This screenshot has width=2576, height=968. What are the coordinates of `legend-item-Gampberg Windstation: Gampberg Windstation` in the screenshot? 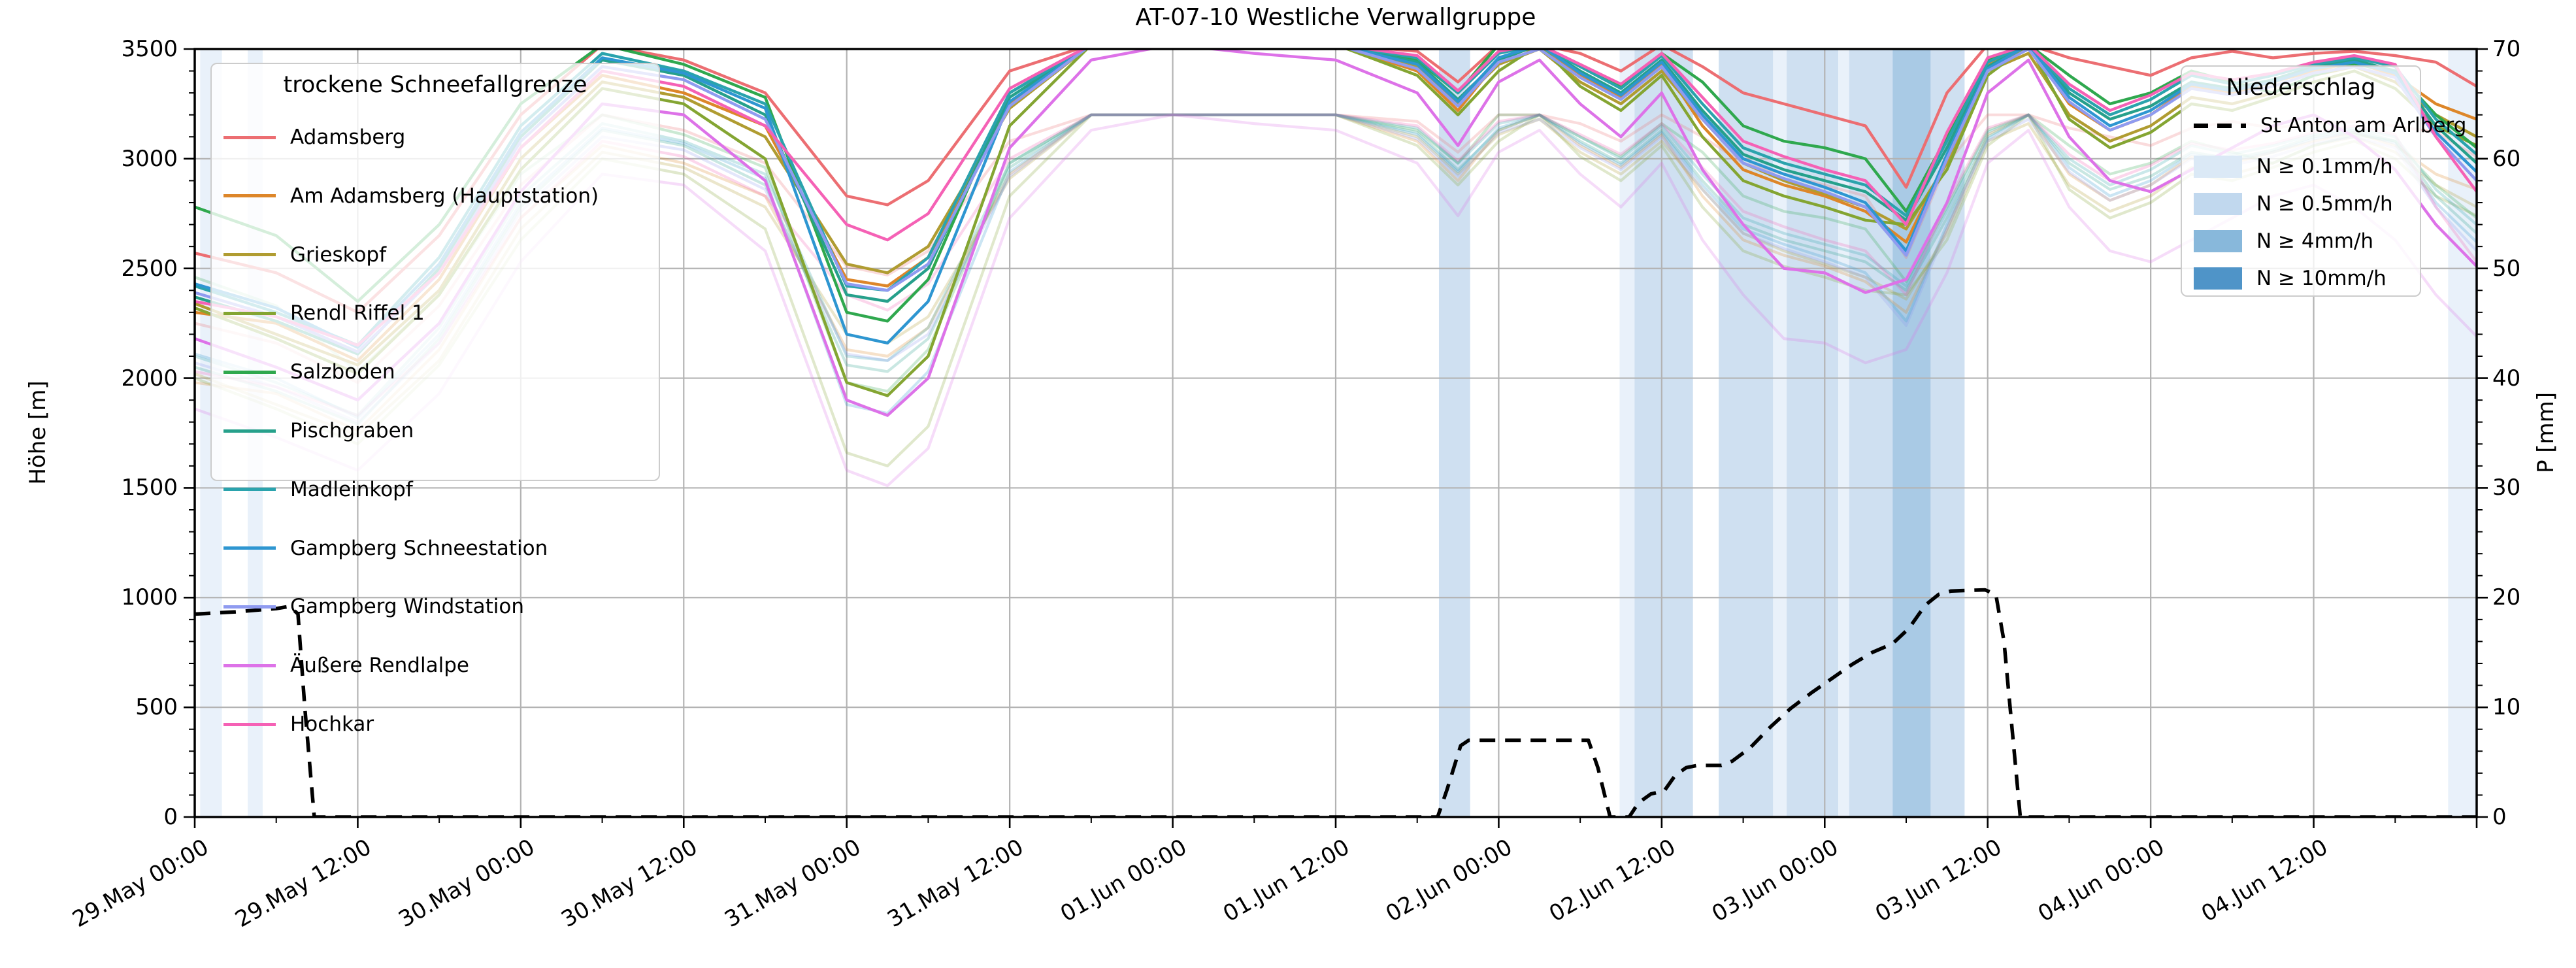 It's located at (435, 606).